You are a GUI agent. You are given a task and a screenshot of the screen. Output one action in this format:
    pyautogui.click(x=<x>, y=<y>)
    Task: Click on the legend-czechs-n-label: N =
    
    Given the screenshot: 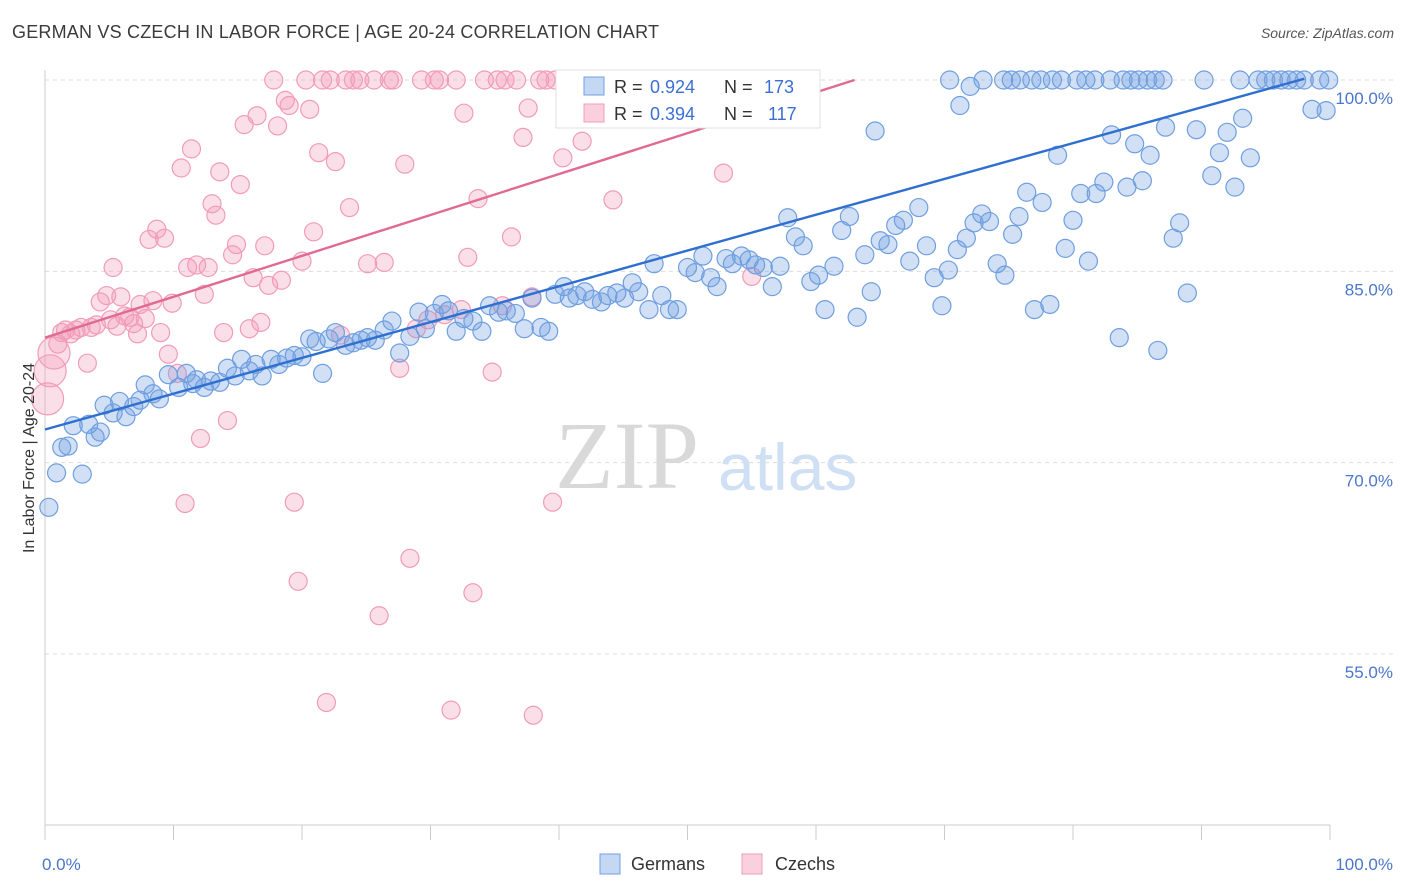 What is the action you would take?
    pyautogui.click(x=738, y=114)
    